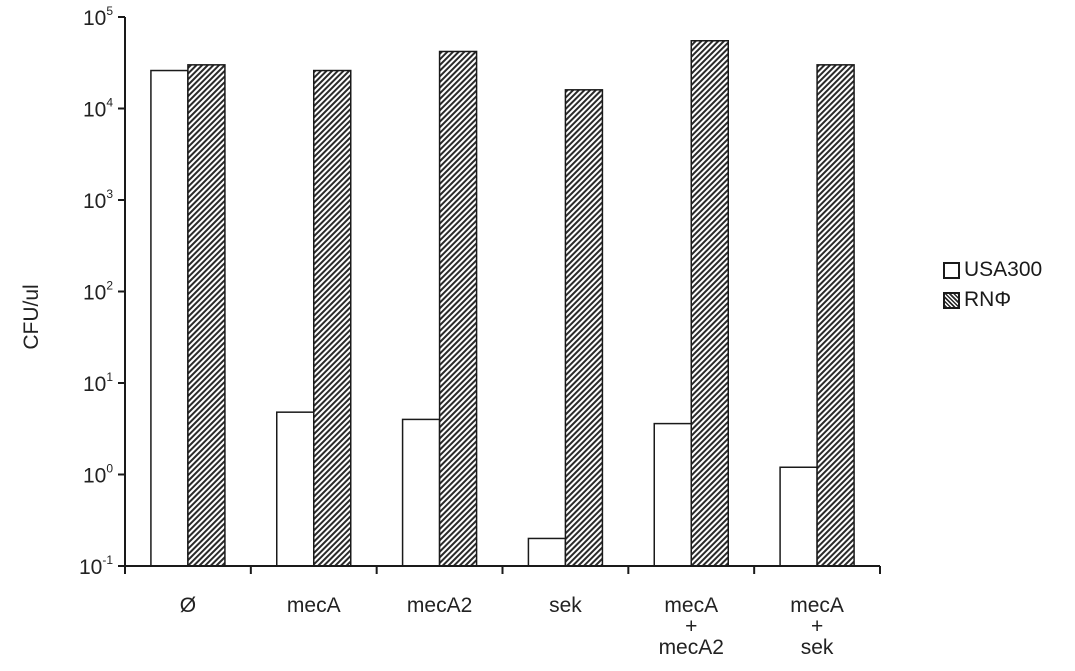  What do you see at coordinates (817, 626) in the screenshot?
I see `category-label-5: mecA + sek` at bounding box center [817, 626].